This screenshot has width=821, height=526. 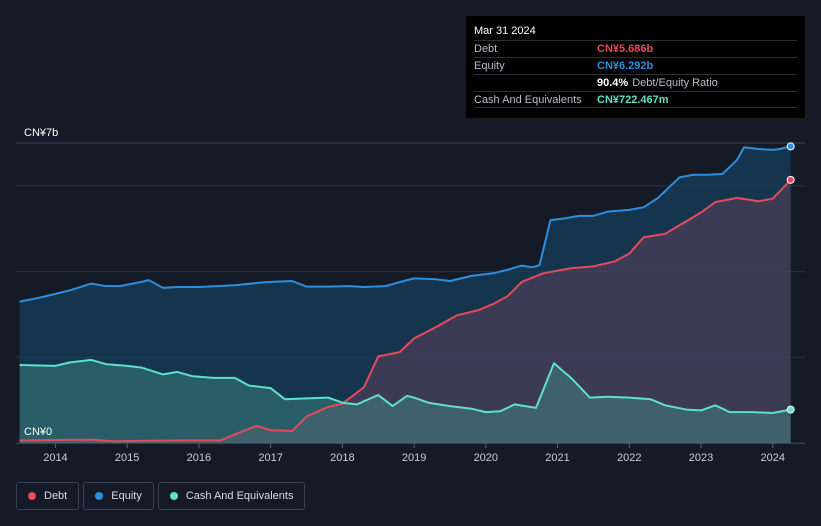 I want to click on legend-label: Cash And Equivalents, so click(x=239, y=496).